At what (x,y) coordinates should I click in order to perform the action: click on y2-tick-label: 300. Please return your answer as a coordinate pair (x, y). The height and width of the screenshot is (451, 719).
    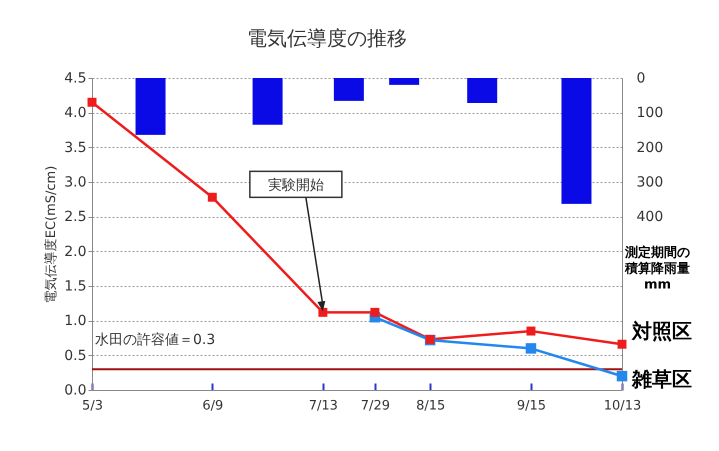
    Looking at the image, I should click on (650, 182).